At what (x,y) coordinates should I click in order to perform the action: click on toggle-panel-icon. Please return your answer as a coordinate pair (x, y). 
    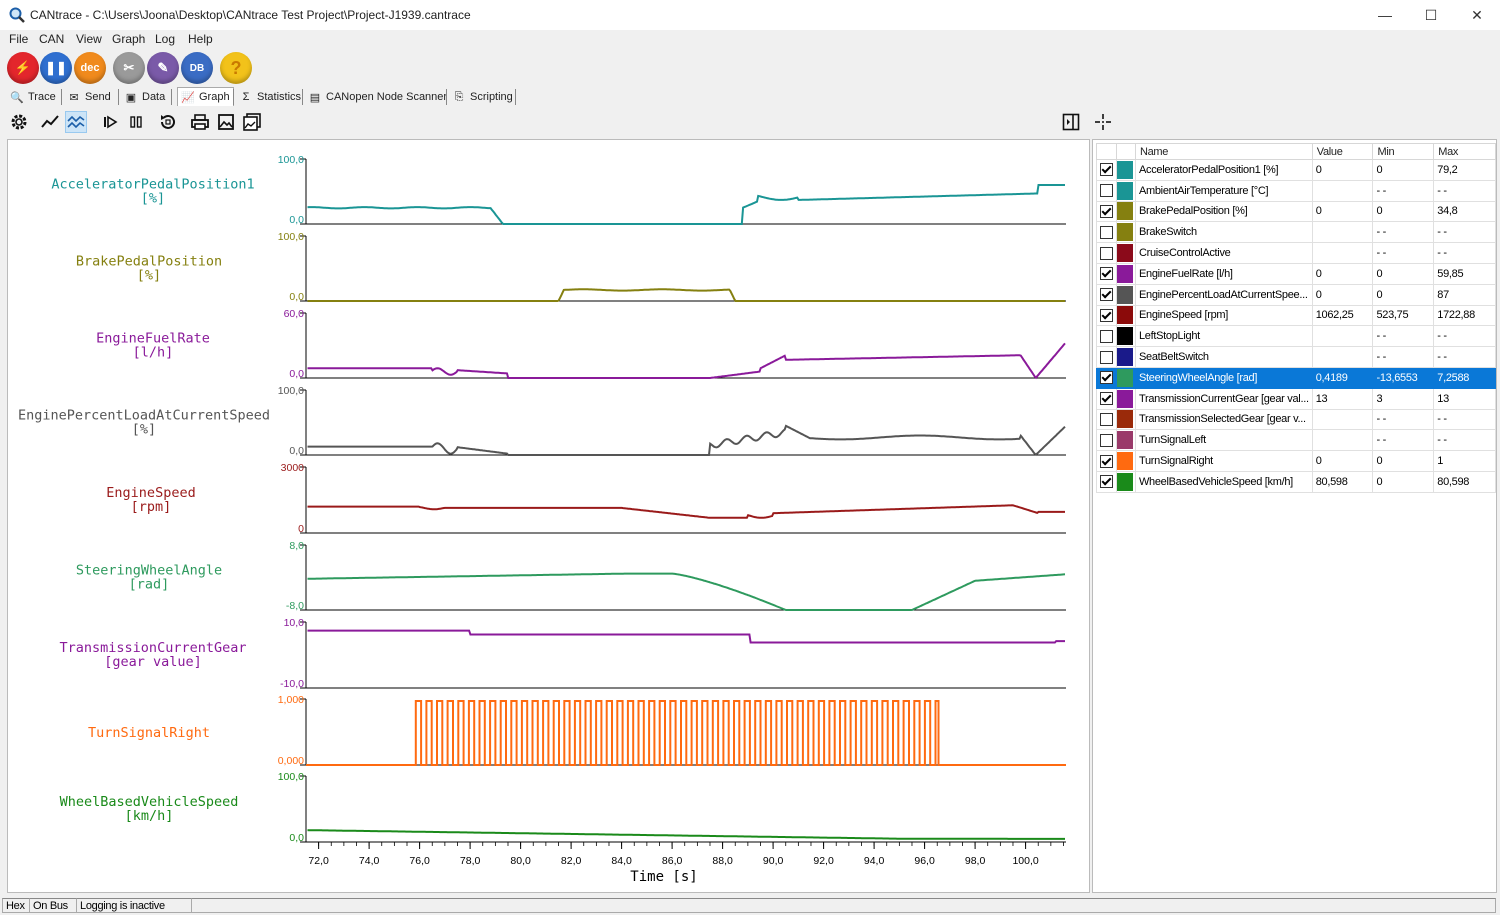
    Looking at the image, I should click on (1071, 122).